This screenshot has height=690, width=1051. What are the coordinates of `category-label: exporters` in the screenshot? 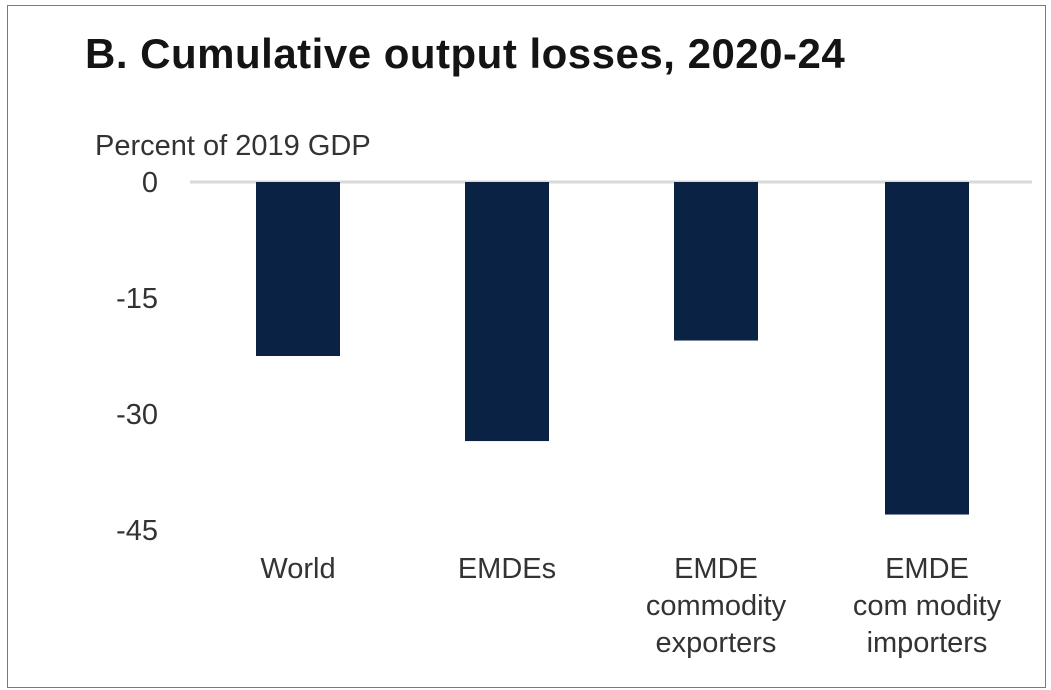 It's located at (716, 643).